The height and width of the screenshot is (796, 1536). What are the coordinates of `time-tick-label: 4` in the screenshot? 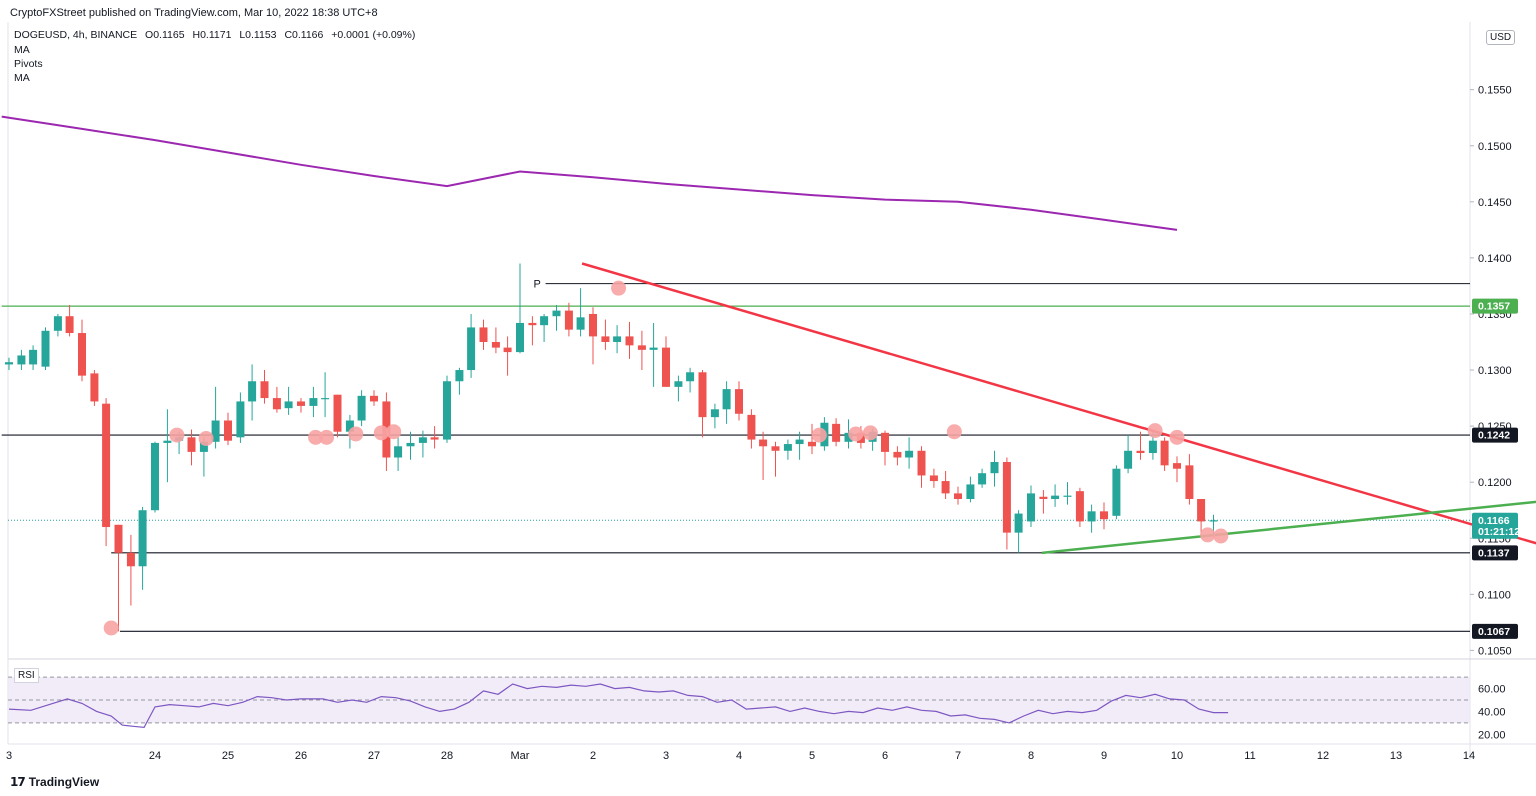 It's located at (739, 756).